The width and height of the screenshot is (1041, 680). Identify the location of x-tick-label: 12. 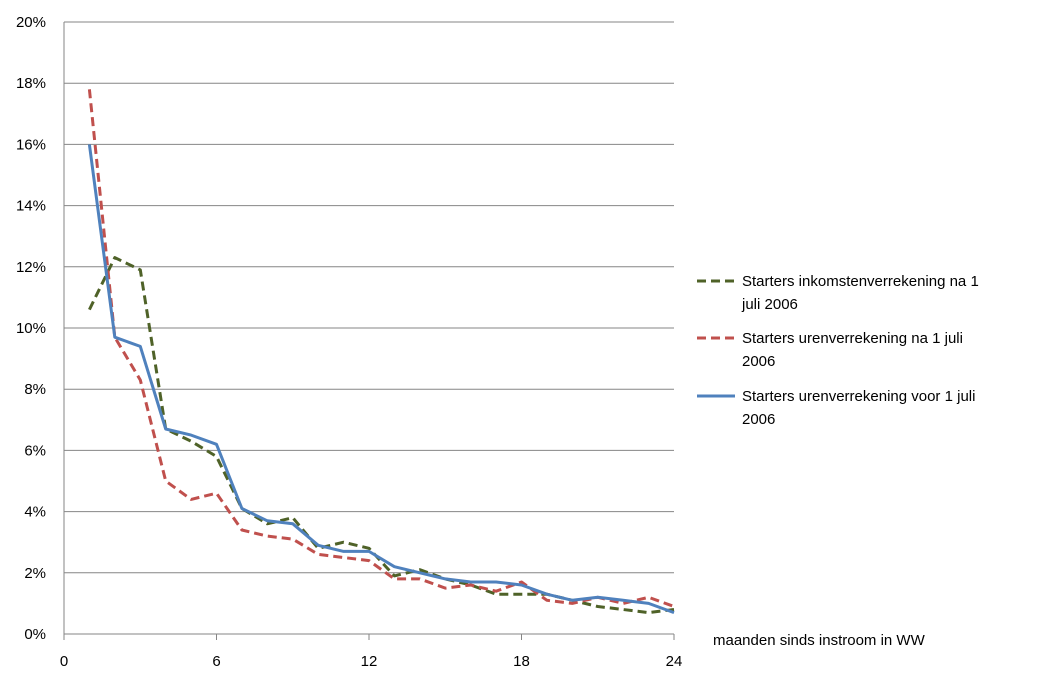
(369, 661).